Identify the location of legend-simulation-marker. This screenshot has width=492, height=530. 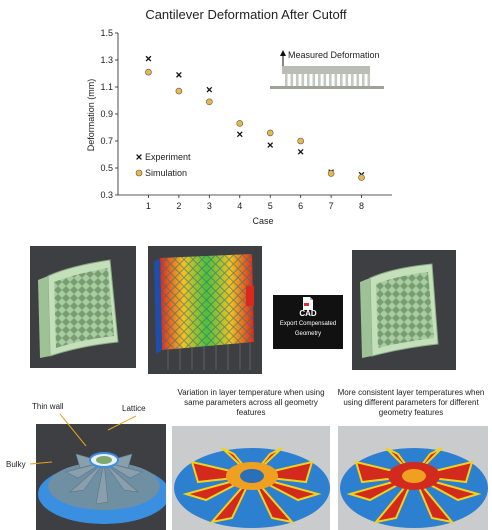
(139, 173).